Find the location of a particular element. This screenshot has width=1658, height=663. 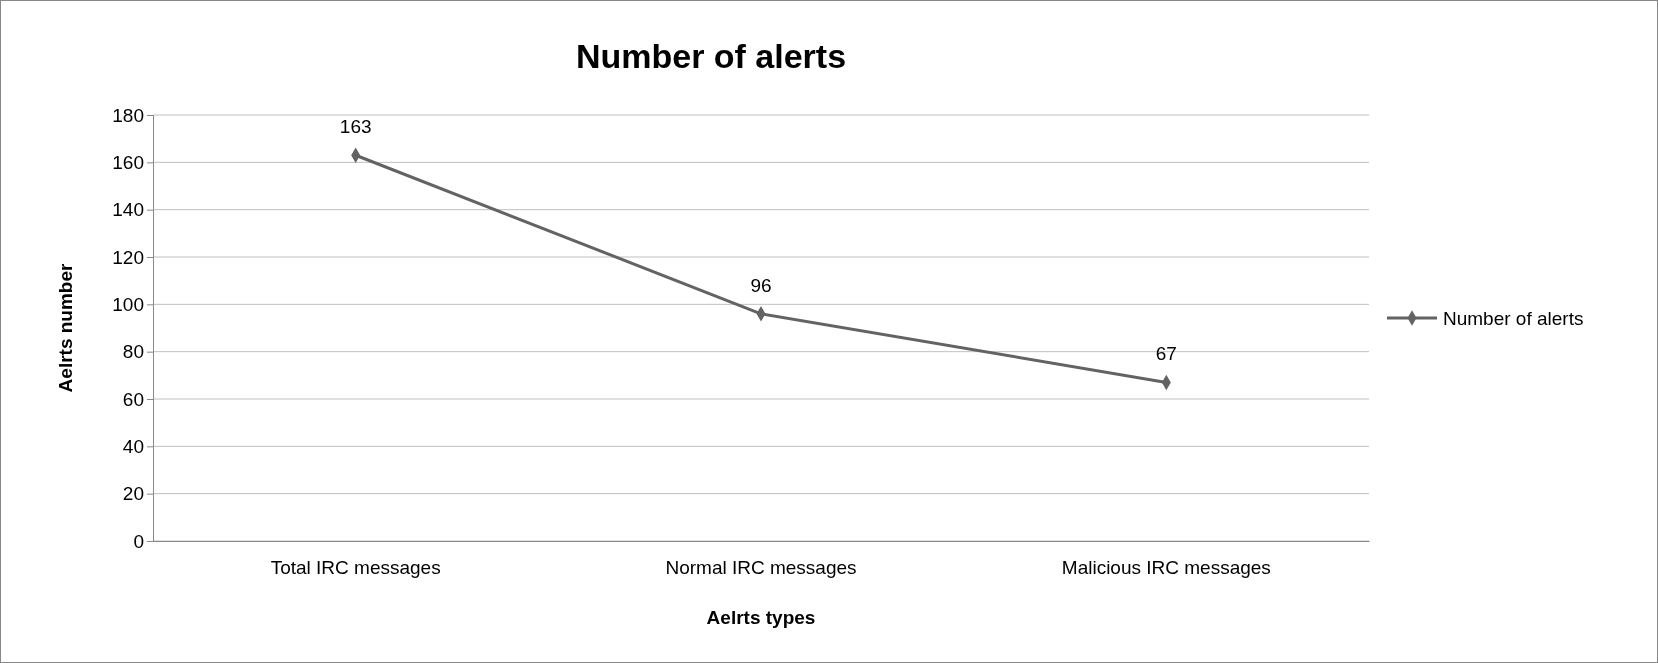

y-axis-title: Aelrts number is located at coordinates (65, 327).